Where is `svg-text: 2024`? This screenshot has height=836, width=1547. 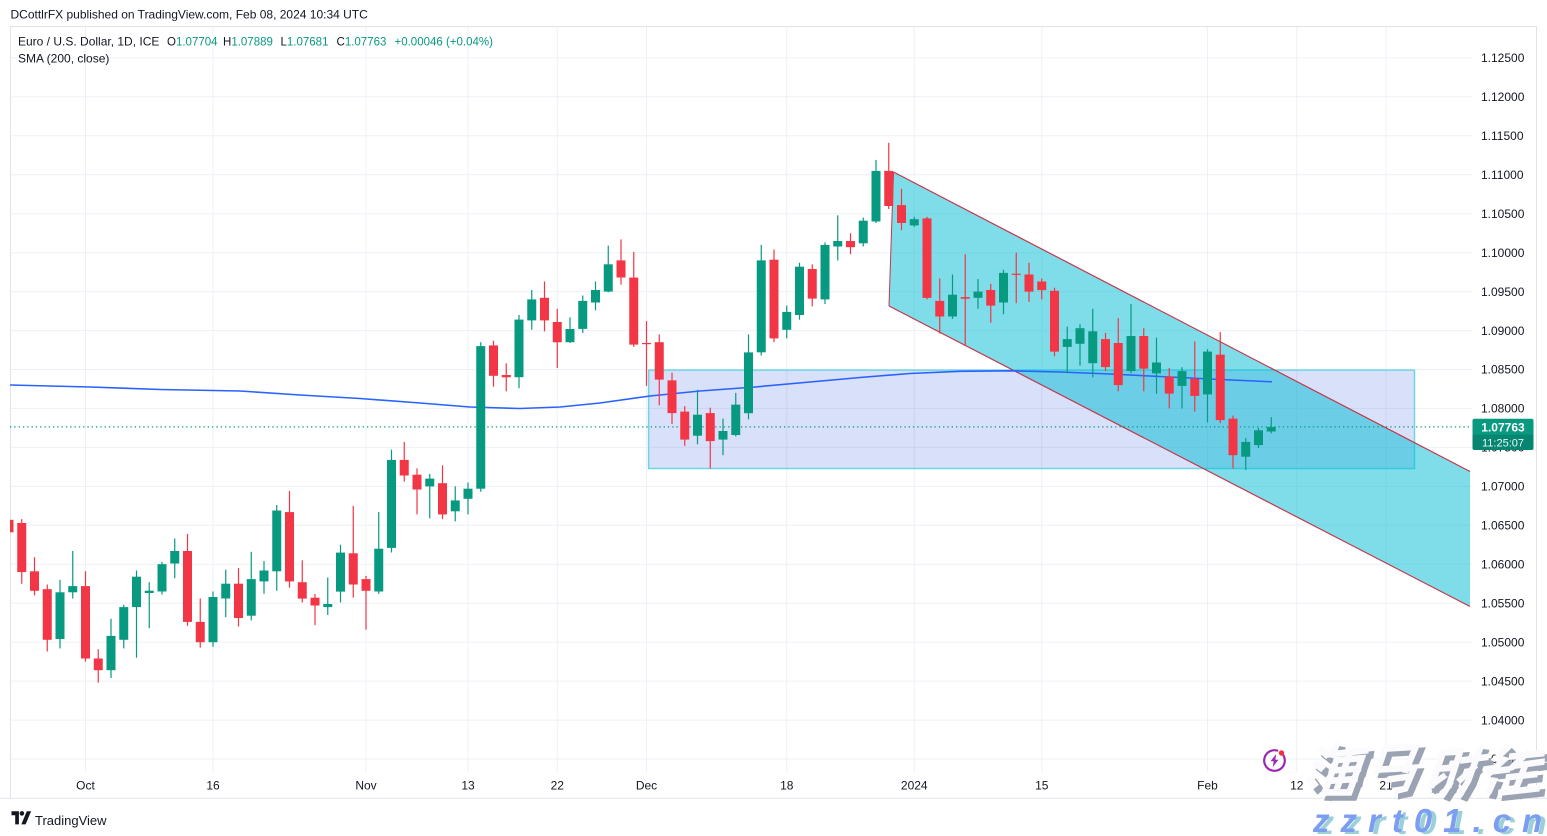
svg-text: 2024 is located at coordinates (914, 786).